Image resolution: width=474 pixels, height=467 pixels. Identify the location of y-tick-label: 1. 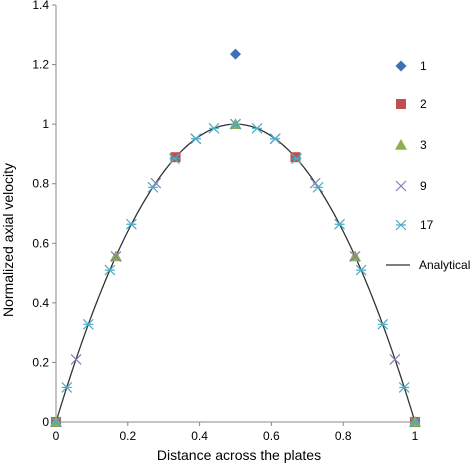
(45, 124).